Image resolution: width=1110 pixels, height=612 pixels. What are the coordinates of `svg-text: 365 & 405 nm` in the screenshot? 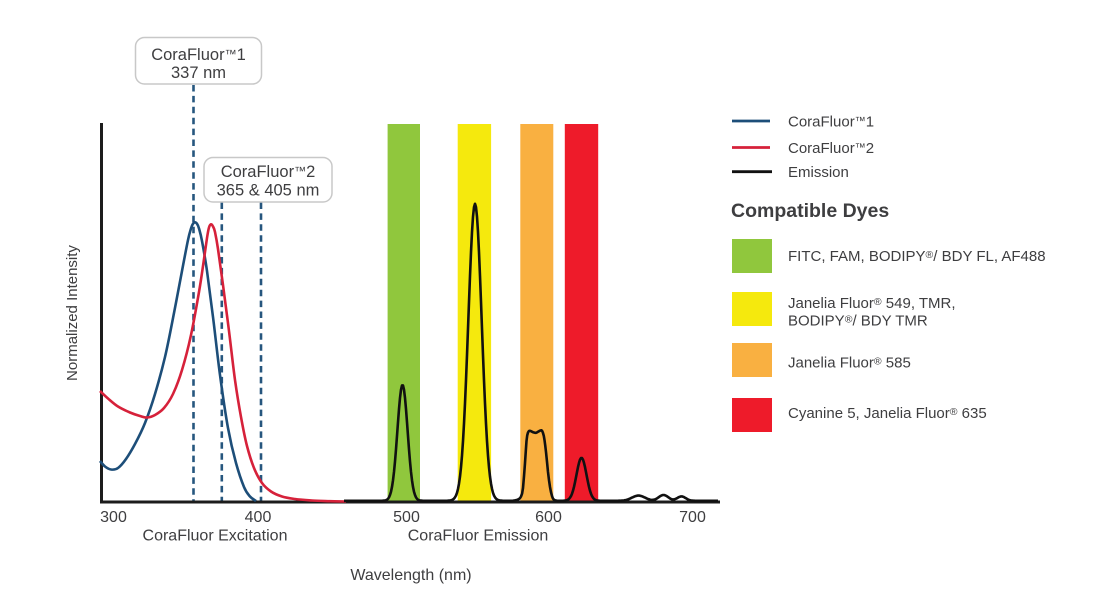 It's located at (268, 191).